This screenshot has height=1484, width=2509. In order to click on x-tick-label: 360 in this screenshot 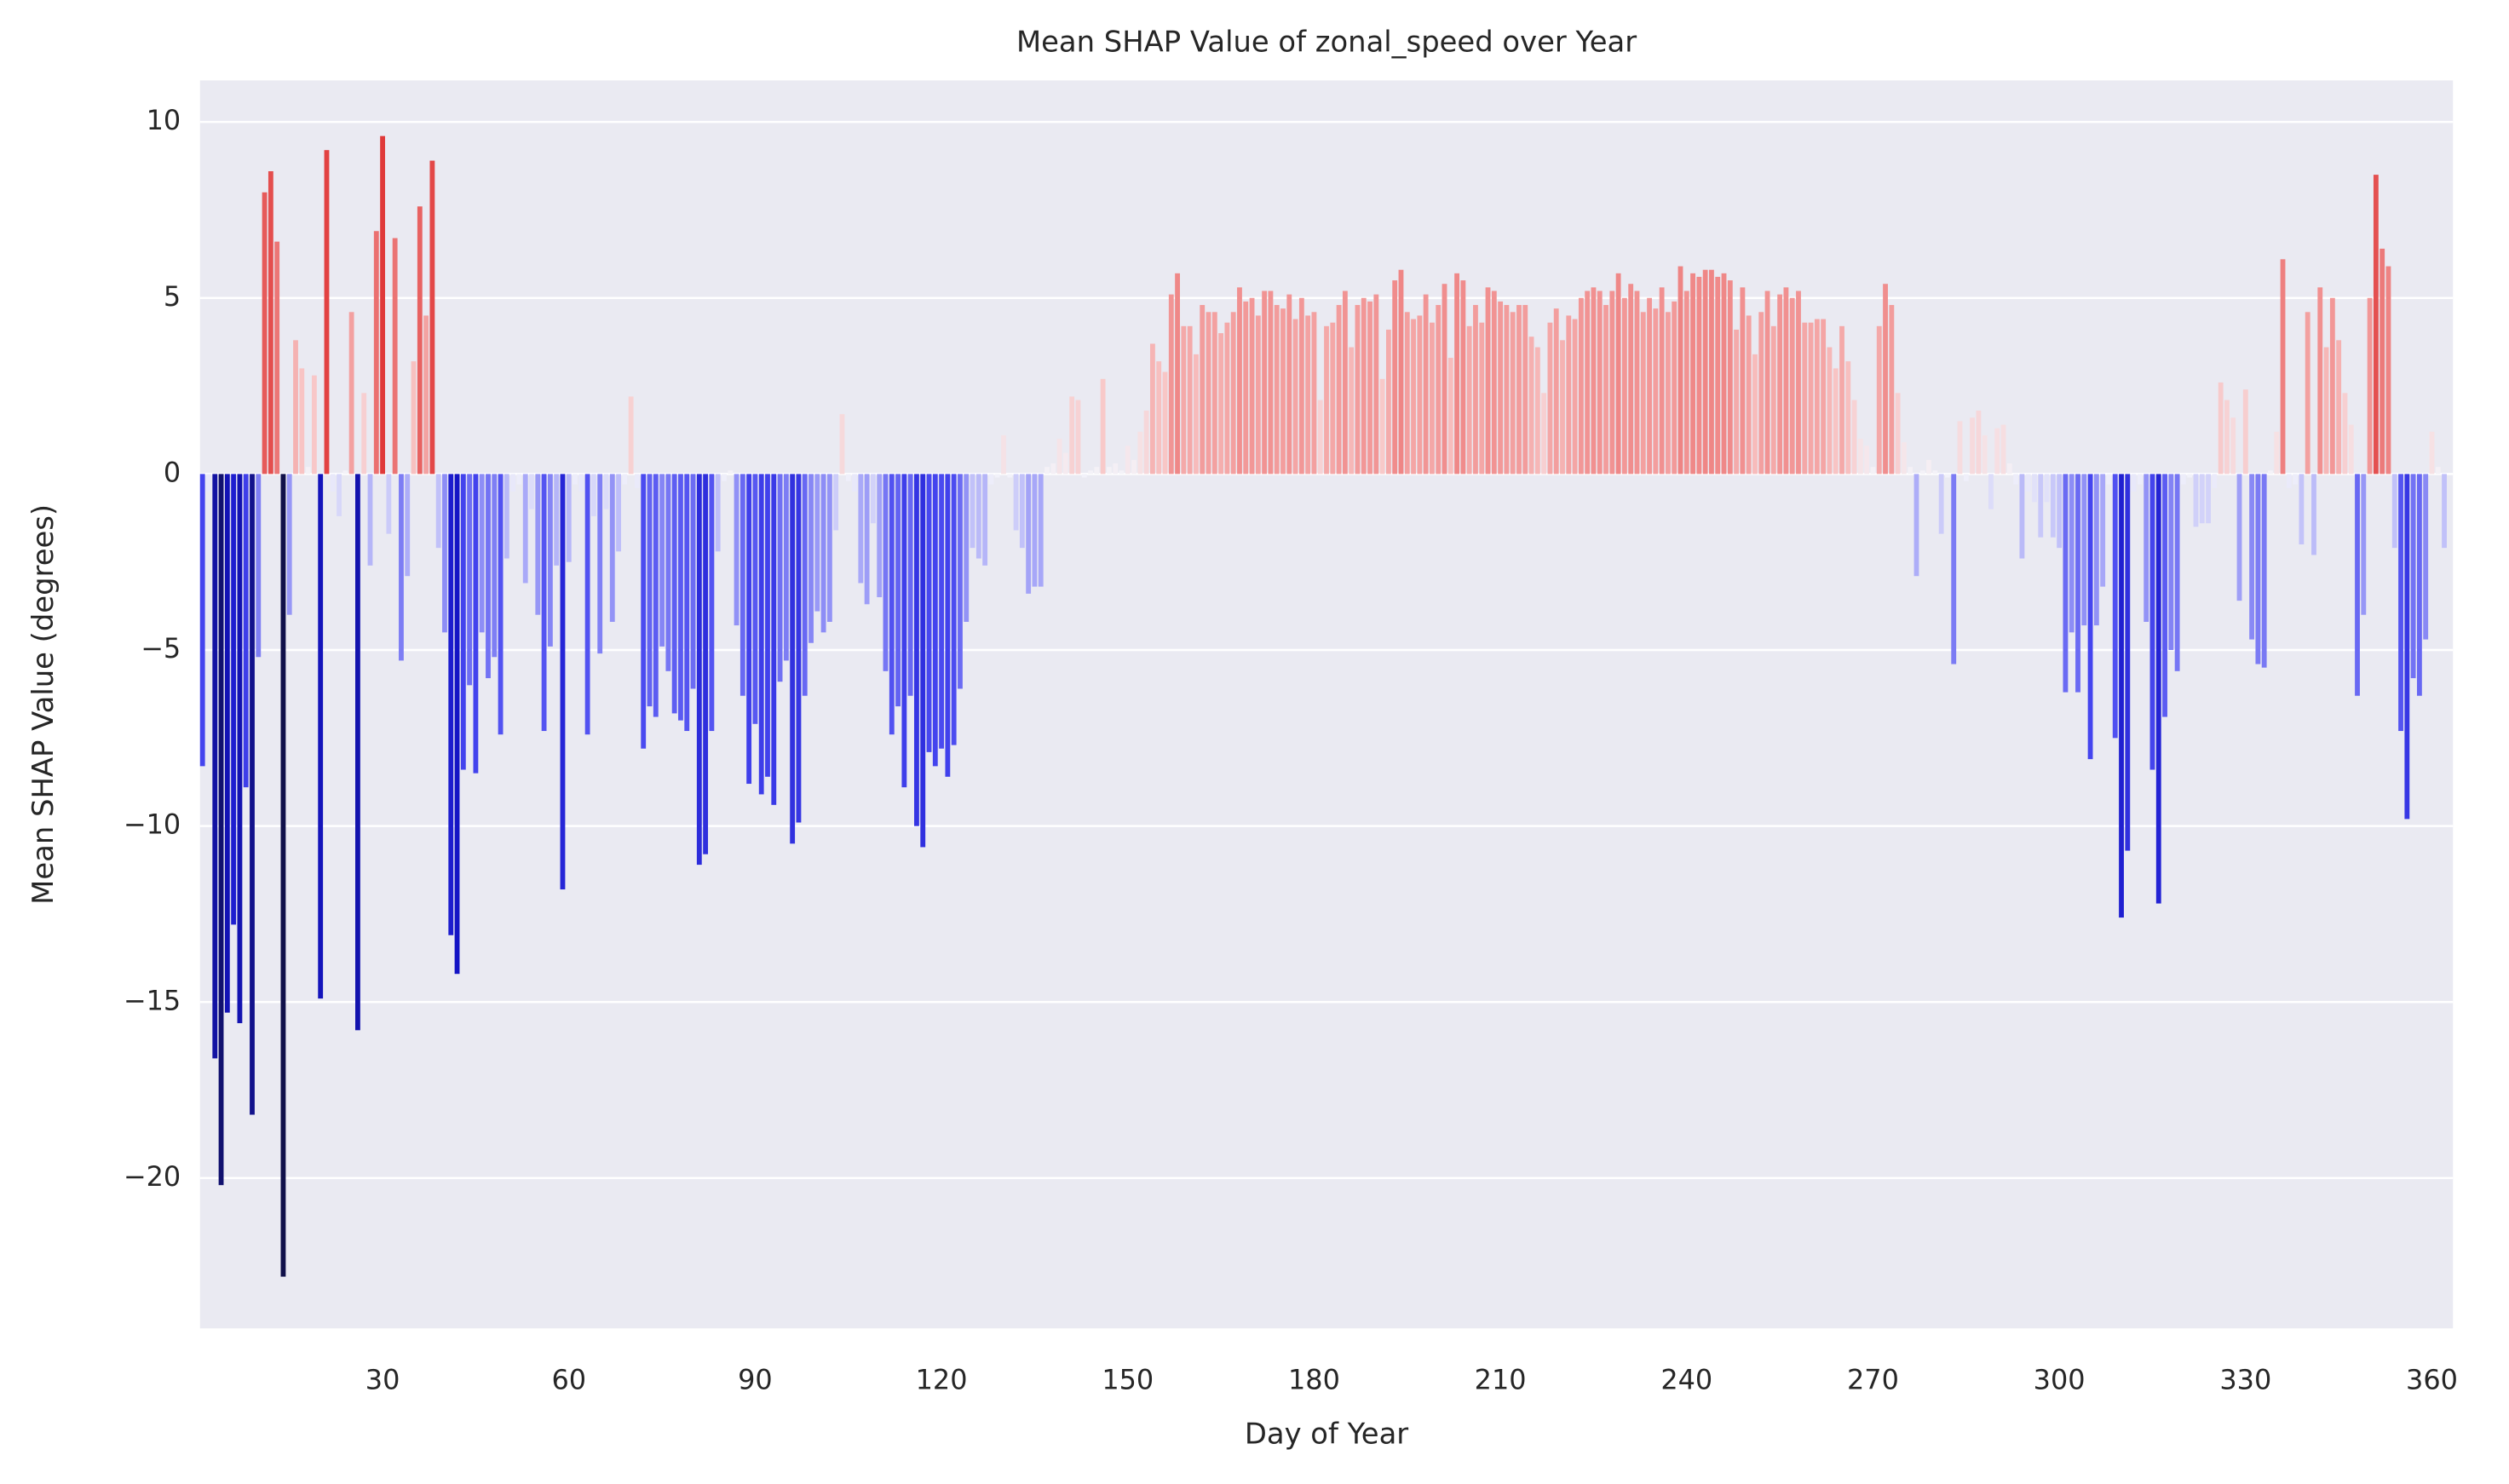, I will do `click(2432, 1379)`.